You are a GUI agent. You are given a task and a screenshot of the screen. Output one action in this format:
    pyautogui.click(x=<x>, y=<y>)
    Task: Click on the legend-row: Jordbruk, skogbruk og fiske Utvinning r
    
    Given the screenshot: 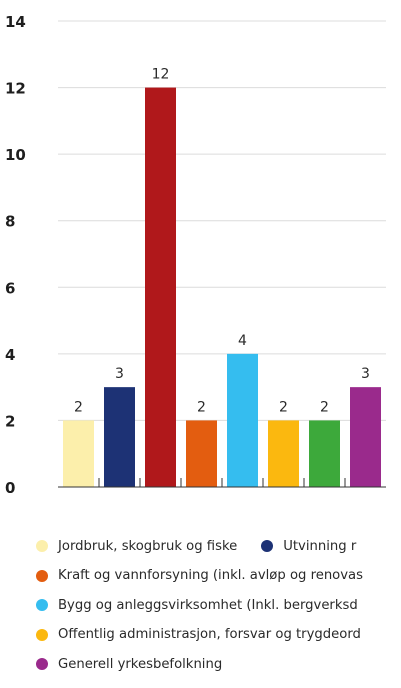 What is the action you would take?
    pyautogui.click(x=218, y=546)
    